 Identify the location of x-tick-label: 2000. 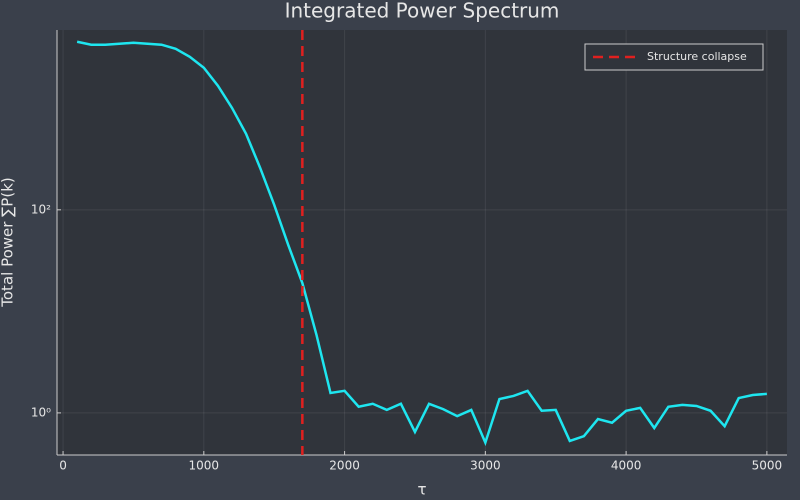
(344, 466).